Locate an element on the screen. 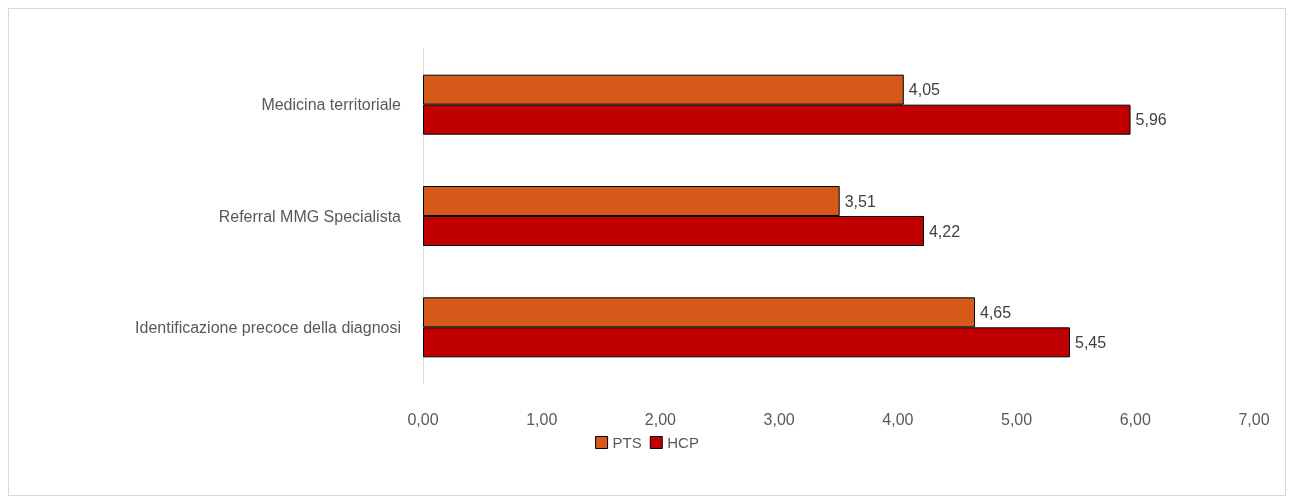 Image resolution: width=1294 pixels, height=504 pixels. x-tick-label: 0,00 is located at coordinates (423, 419).